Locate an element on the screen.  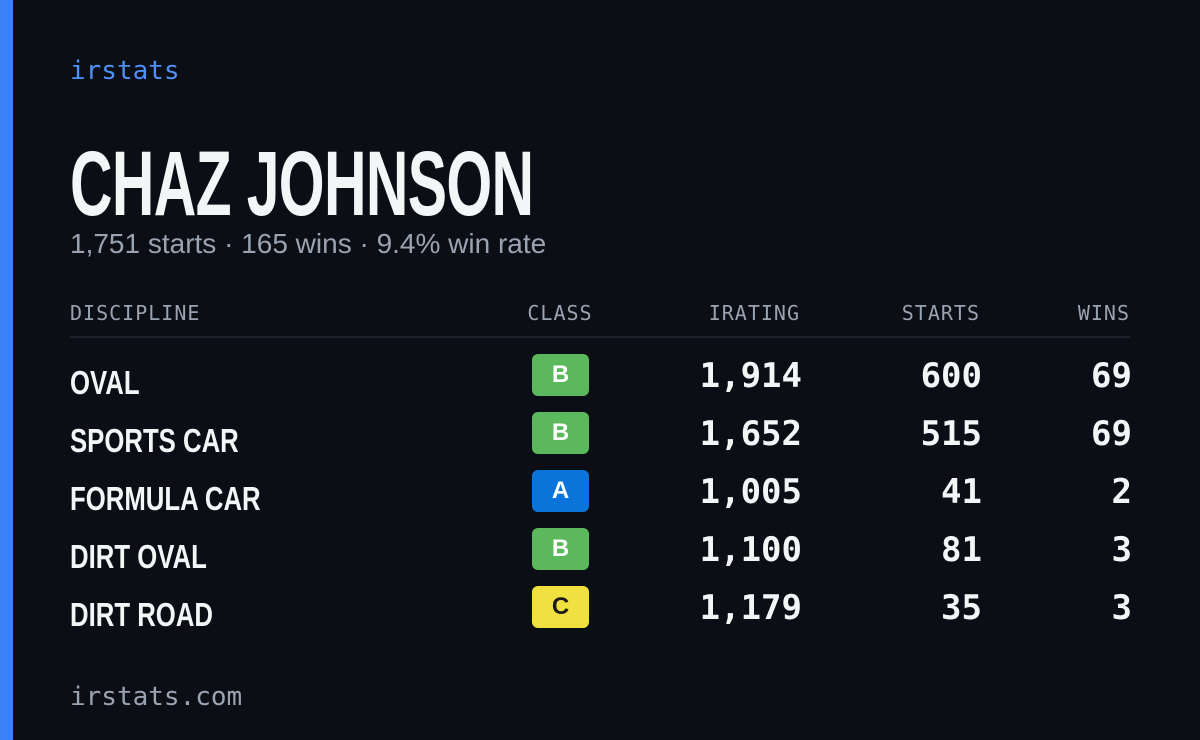
irating: 1,179 is located at coordinates (750, 608).